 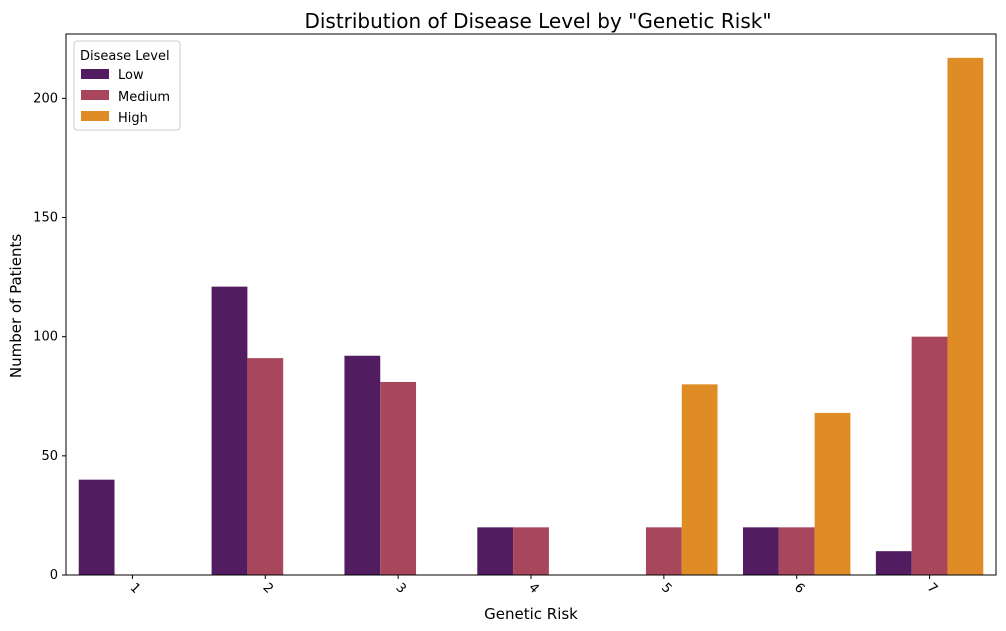 I want to click on legend-label-high: High, so click(x=133, y=118).